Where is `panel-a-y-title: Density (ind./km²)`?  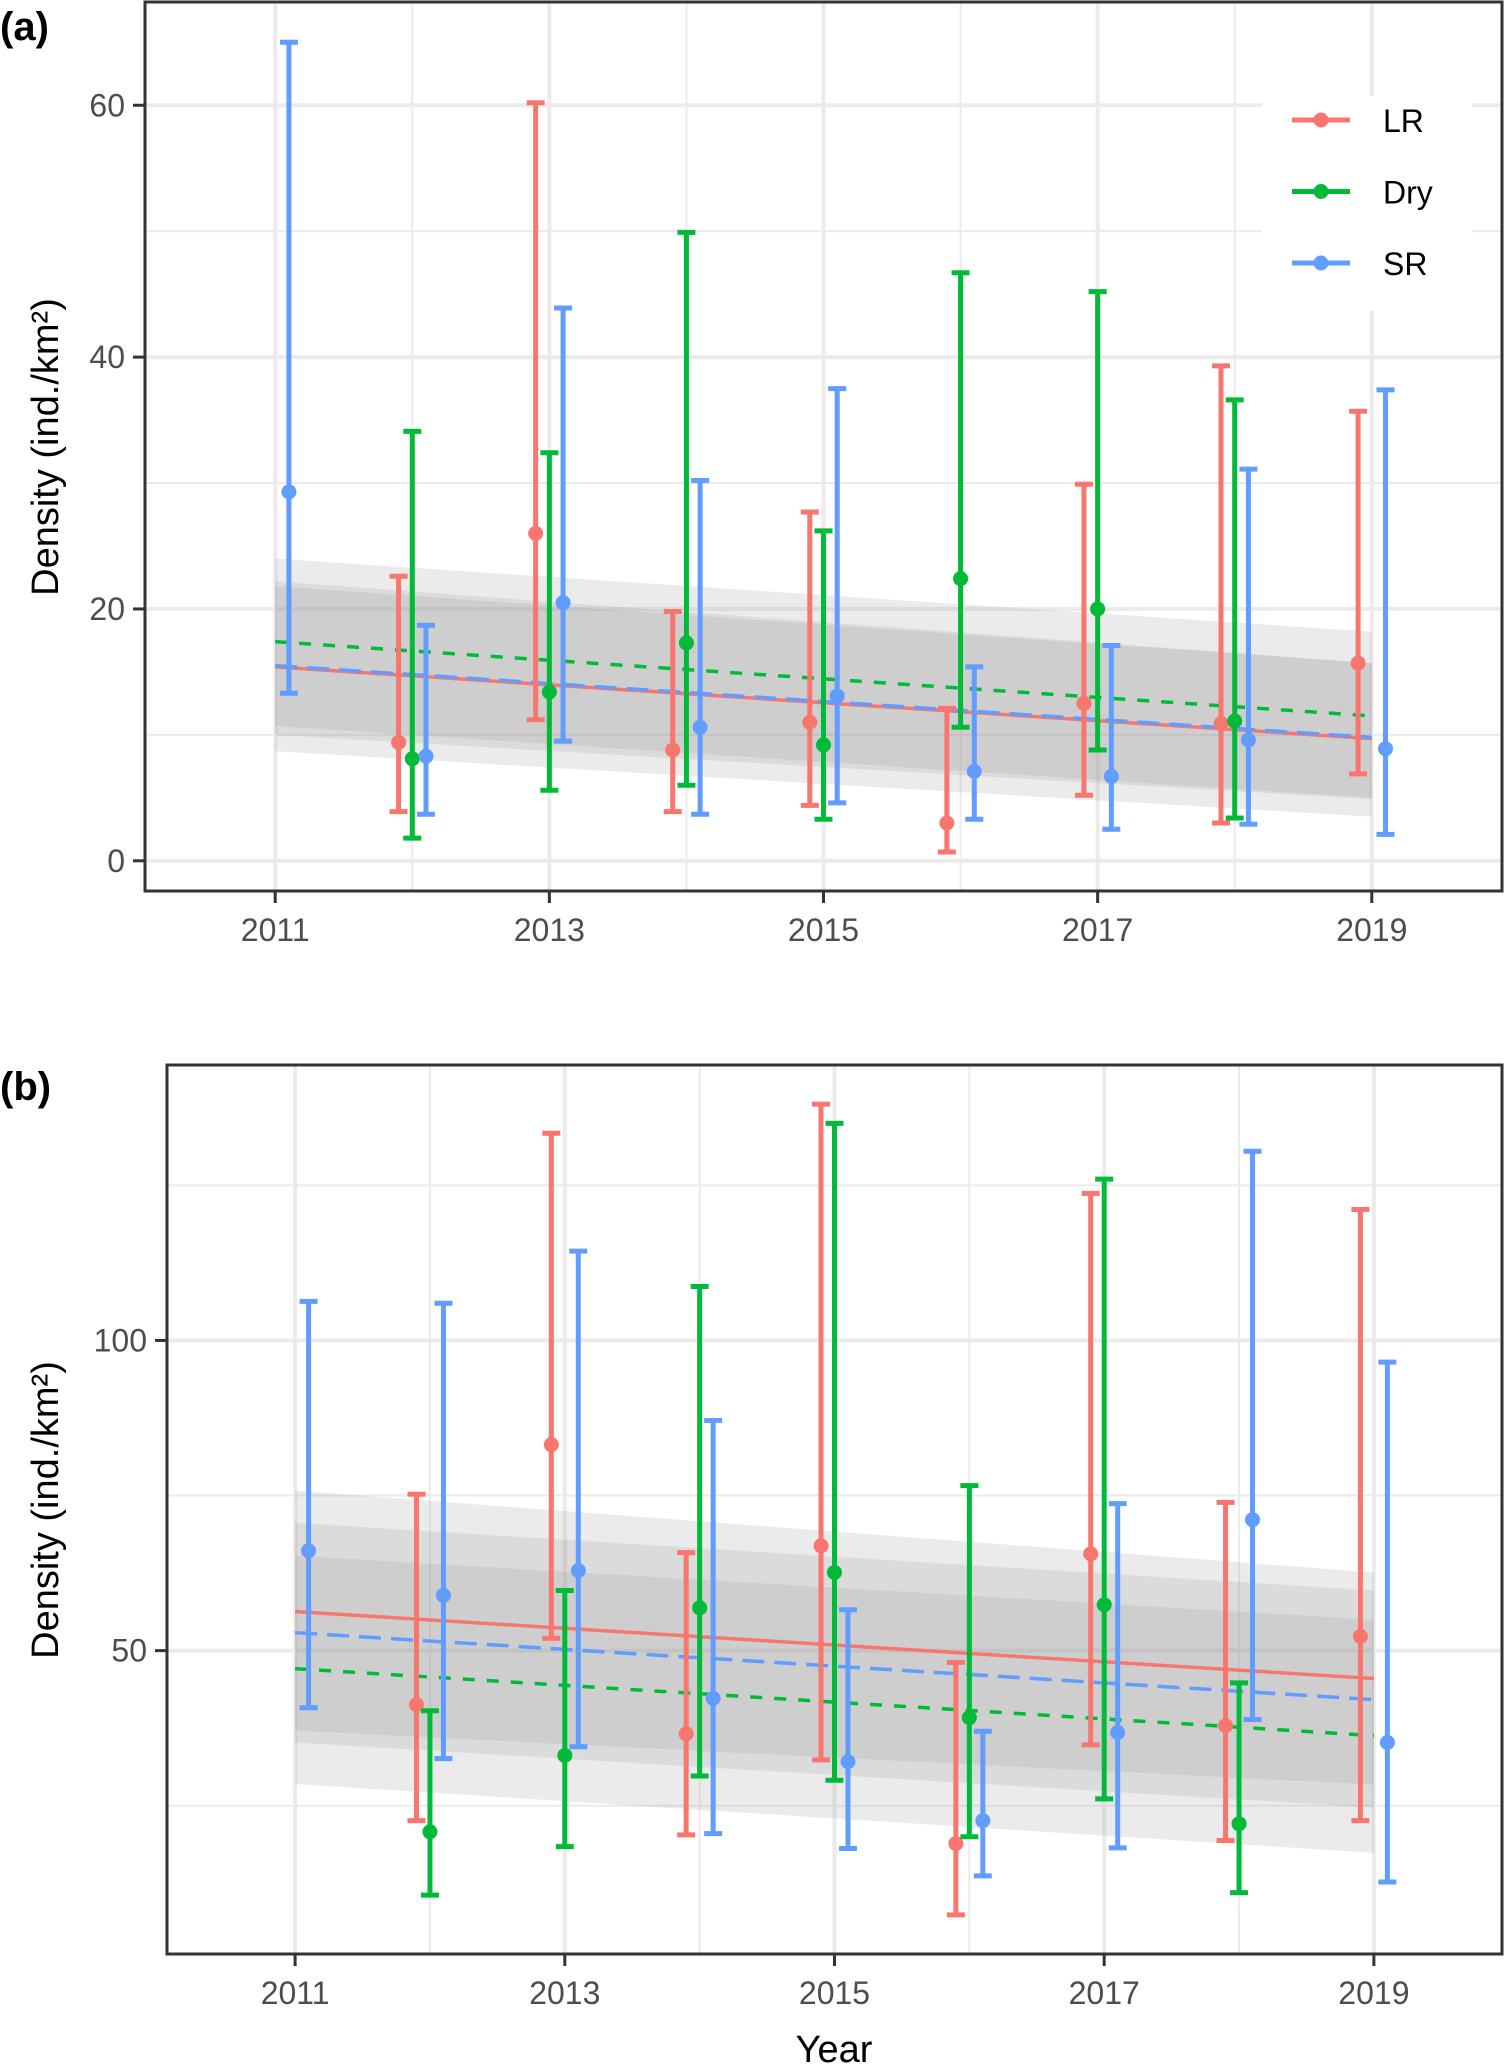
panel-a-y-title: Density (ind./km²) is located at coordinates (46, 447).